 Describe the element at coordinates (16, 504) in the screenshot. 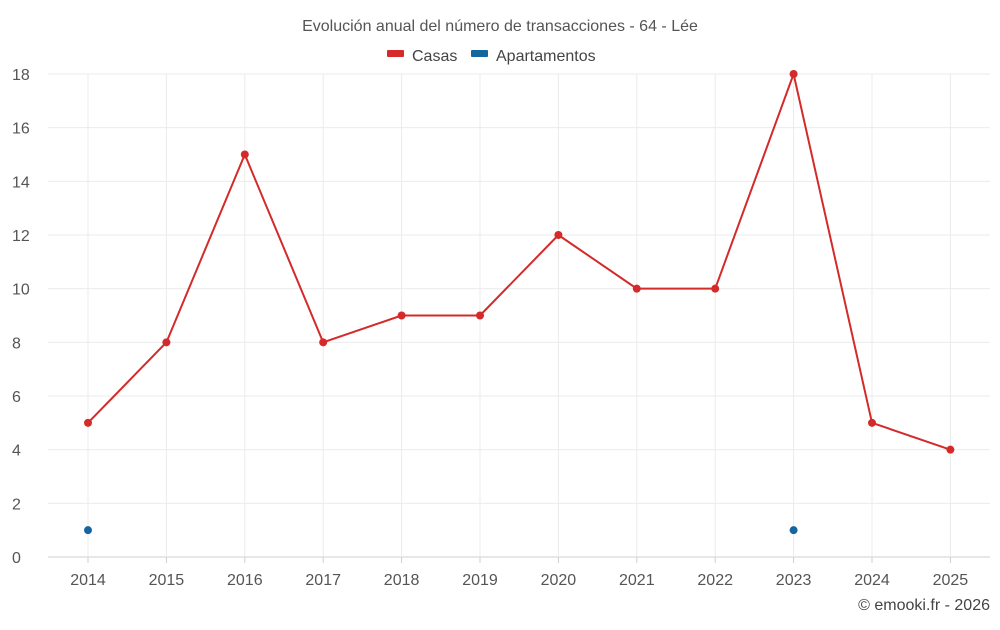

I see `y-tick-label: 2` at that location.